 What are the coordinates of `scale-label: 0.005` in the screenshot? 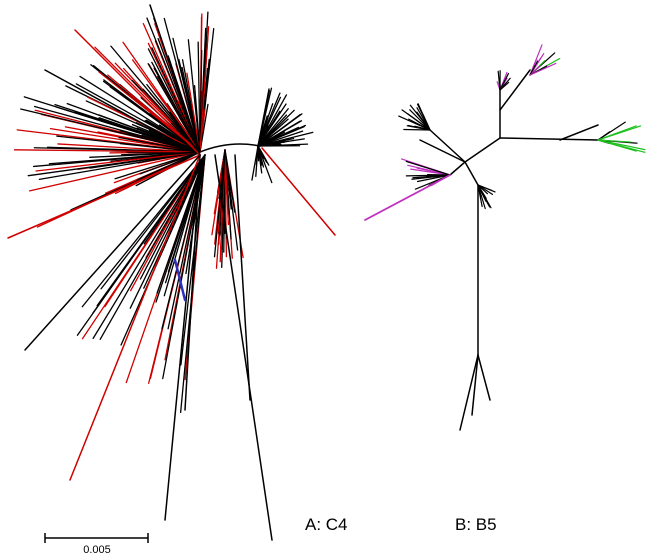 It's located at (97, 550).